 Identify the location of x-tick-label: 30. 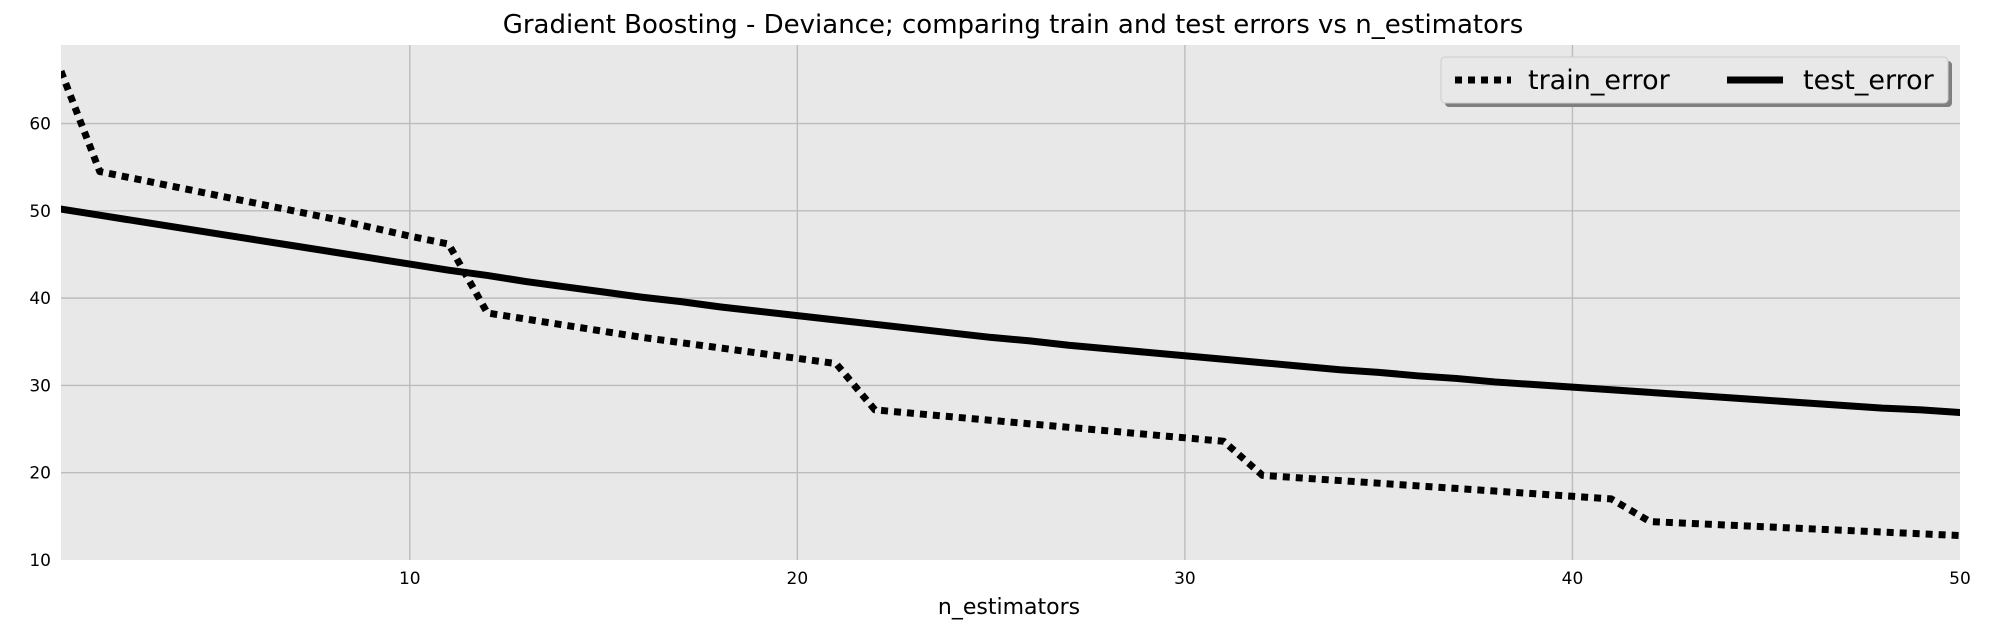
(1185, 579).